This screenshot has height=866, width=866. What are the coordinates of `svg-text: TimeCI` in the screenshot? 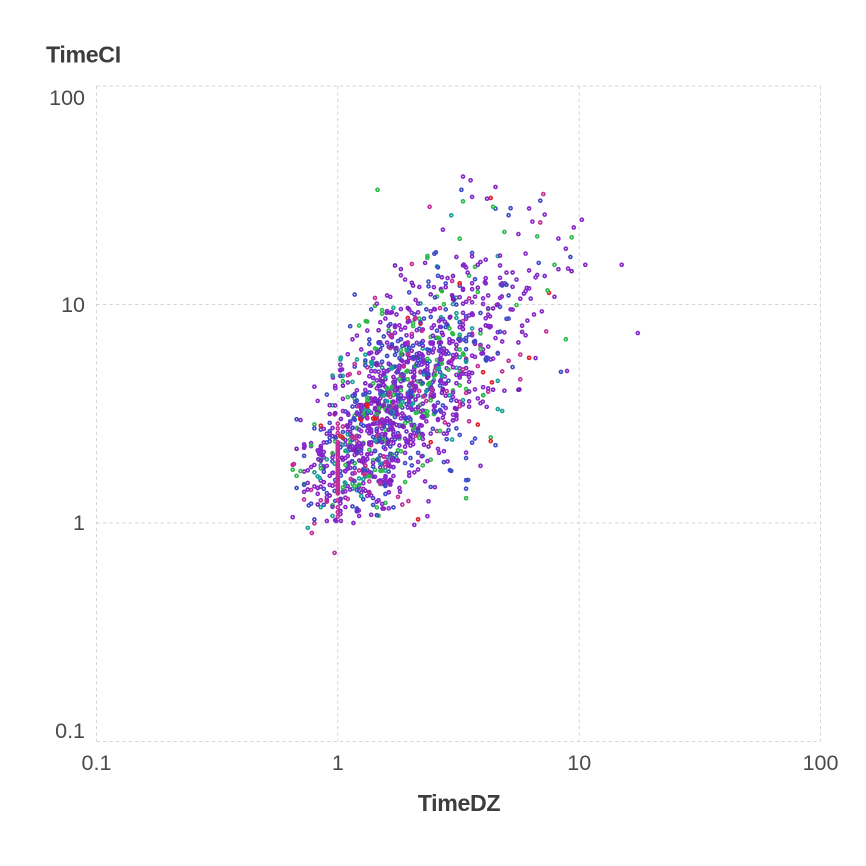 It's located at (83, 55).